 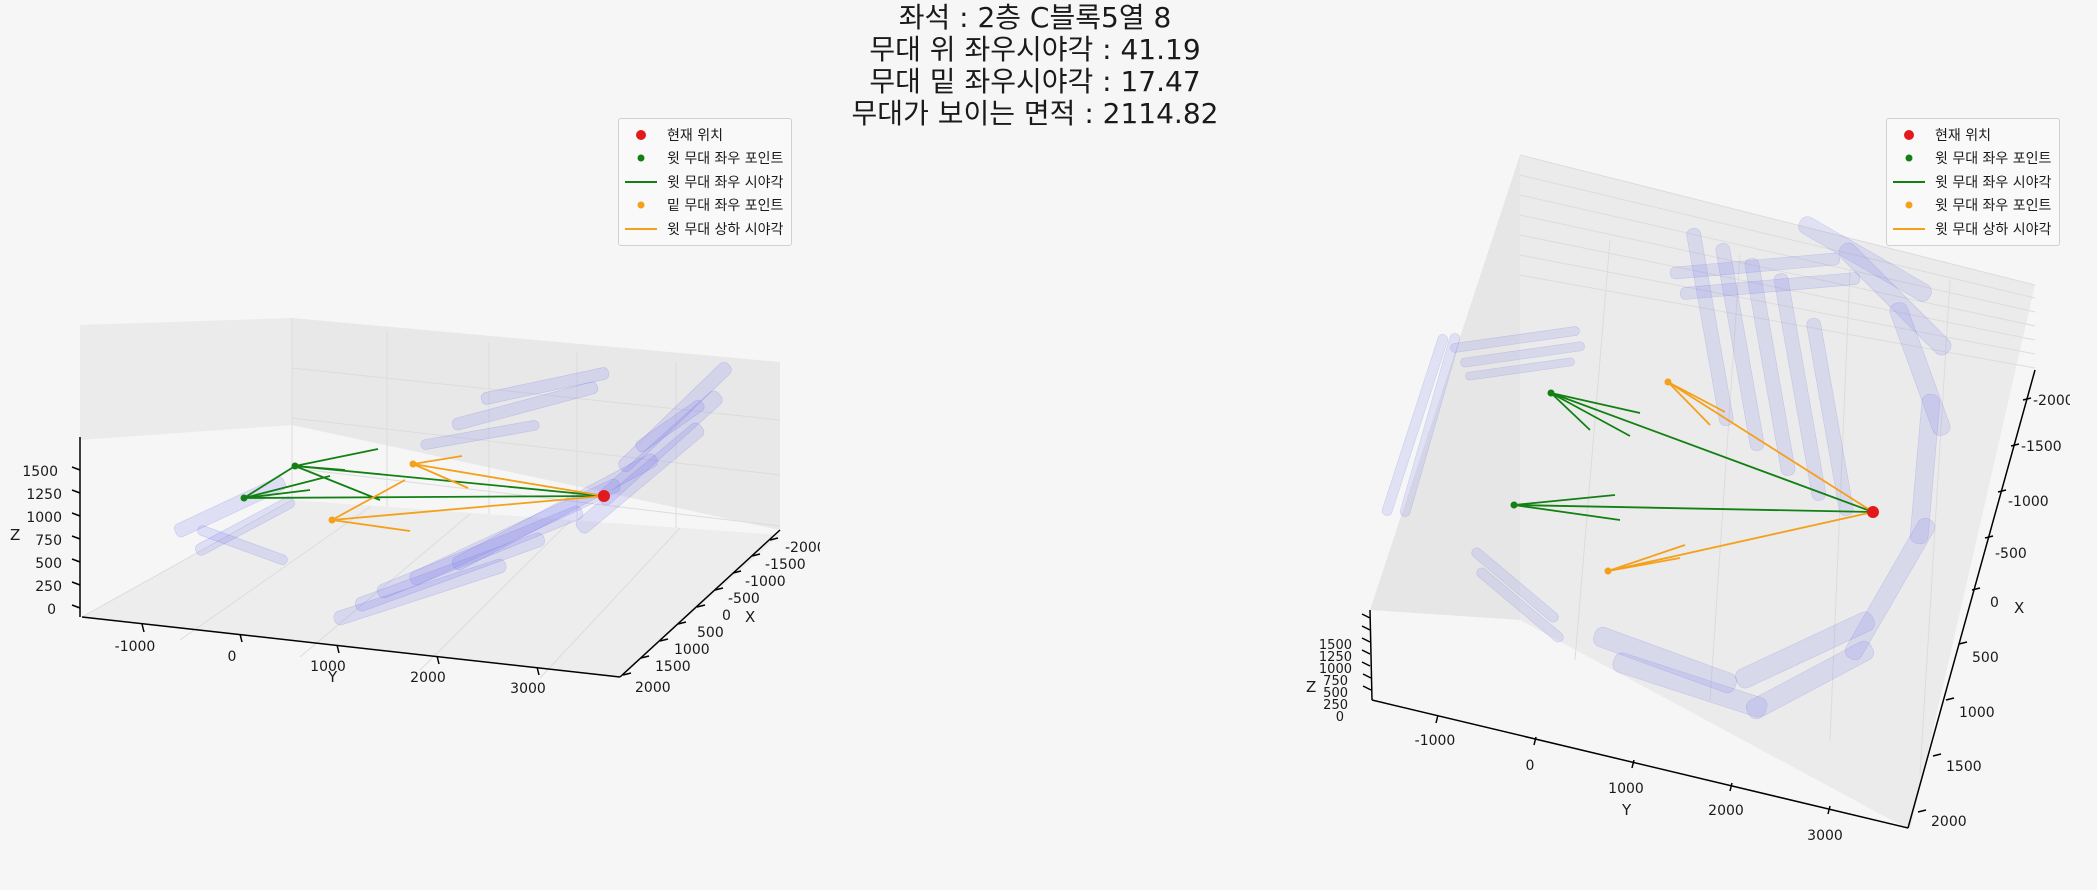 I want to click on legend-label: 윗 무대 상하 시야각, so click(x=725, y=229).